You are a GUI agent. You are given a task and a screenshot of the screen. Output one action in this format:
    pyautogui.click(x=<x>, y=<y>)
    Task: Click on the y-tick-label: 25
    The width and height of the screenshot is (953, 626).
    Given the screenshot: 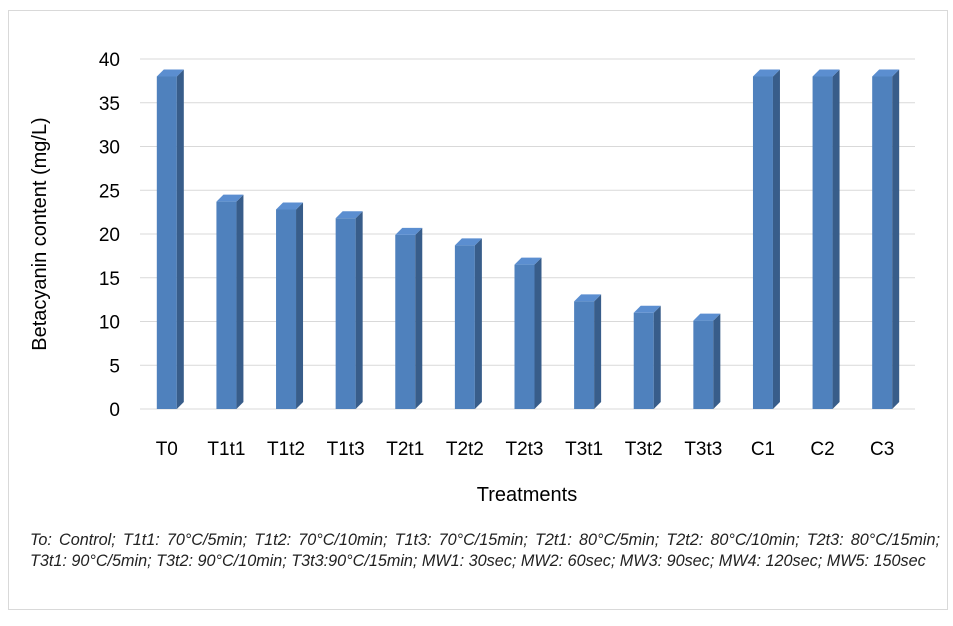 What is the action you would take?
    pyautogui.click(x=109, y=191)
    